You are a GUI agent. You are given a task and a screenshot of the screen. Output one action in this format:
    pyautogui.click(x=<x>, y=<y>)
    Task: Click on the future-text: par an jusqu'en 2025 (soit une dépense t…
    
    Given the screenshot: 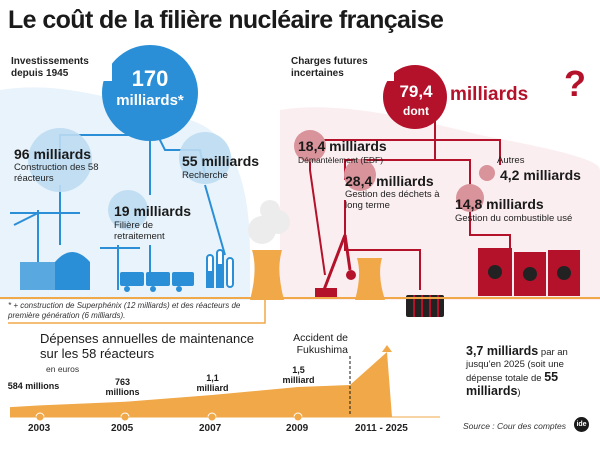 What is the action you would take?
    pyautogui.click(x=517, y=365)
    